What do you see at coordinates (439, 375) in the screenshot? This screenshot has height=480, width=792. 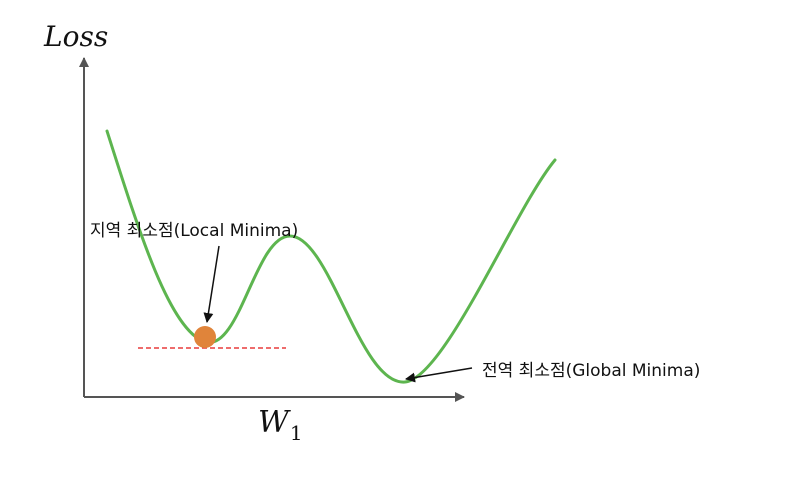 I see `global-minimum-pointer` at bounding box center [439, 375].